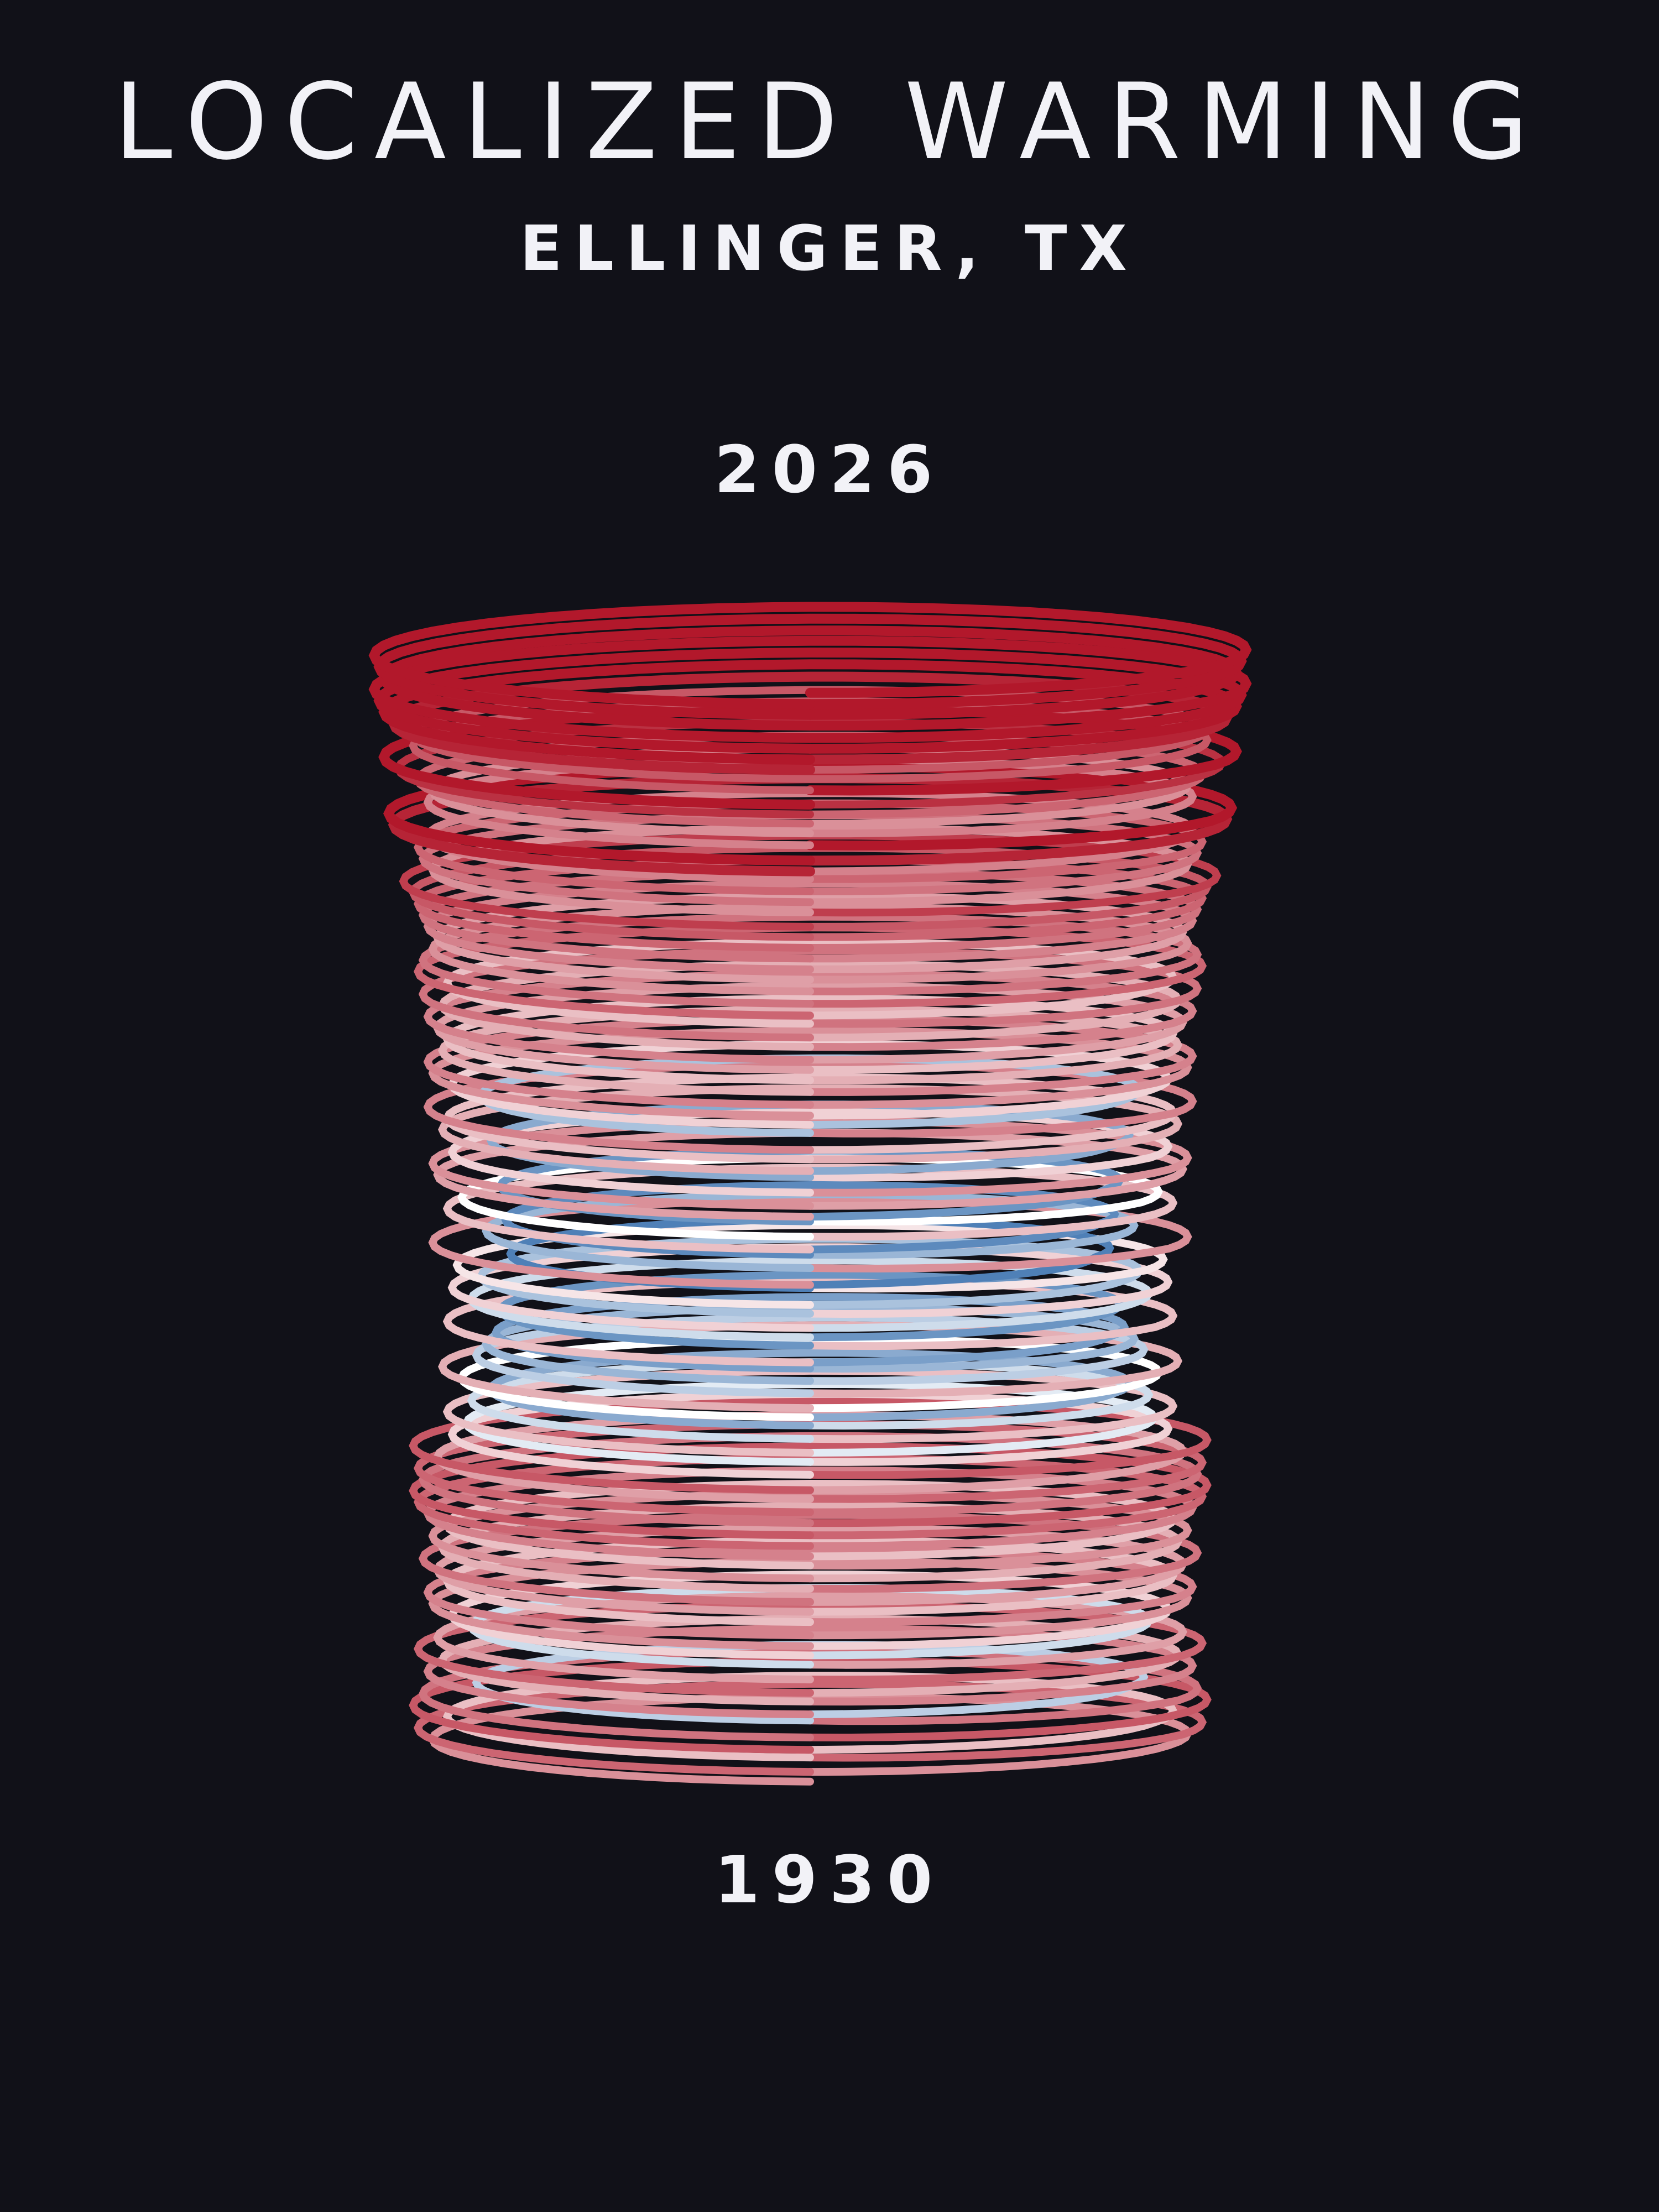  I want to click on year-loop-1969, so click(810, 1299).